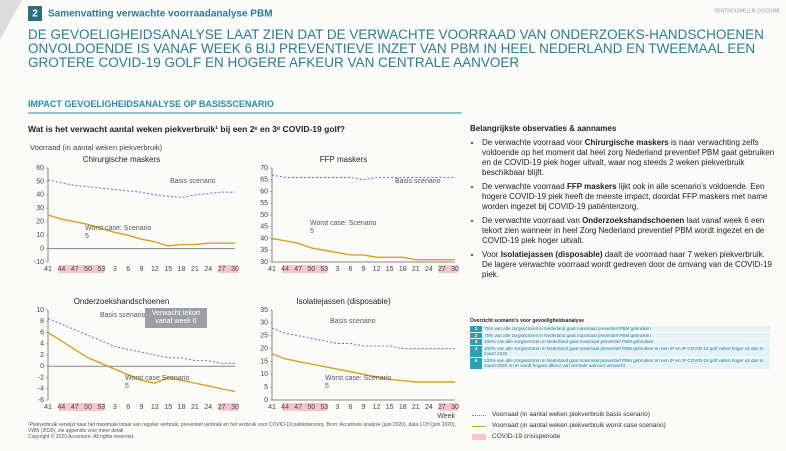 This screenshot has height=451, width=786. Describe the element at coordinates (182, 407) in the screenshot. I see `x-tick-label: 18` at that location.